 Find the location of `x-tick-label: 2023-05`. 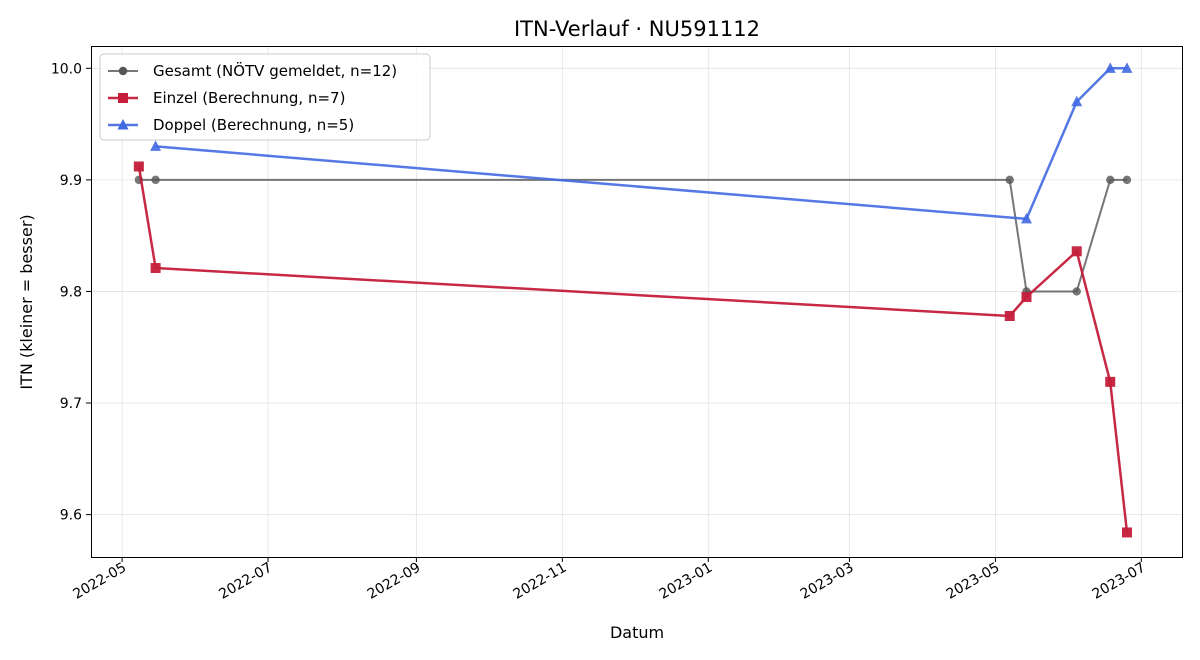

x-tick-label: 2023-05 is located at coordinates (973, 581).